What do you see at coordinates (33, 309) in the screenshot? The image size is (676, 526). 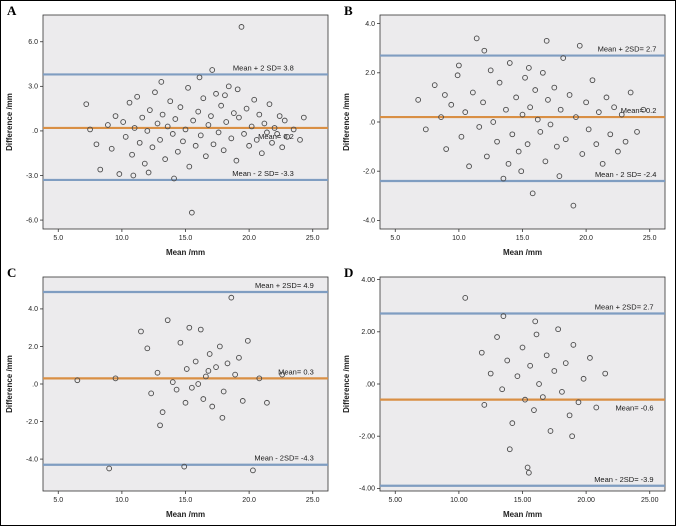 I see `y-tick-label: 4.0` at bounding box center [33, 309].